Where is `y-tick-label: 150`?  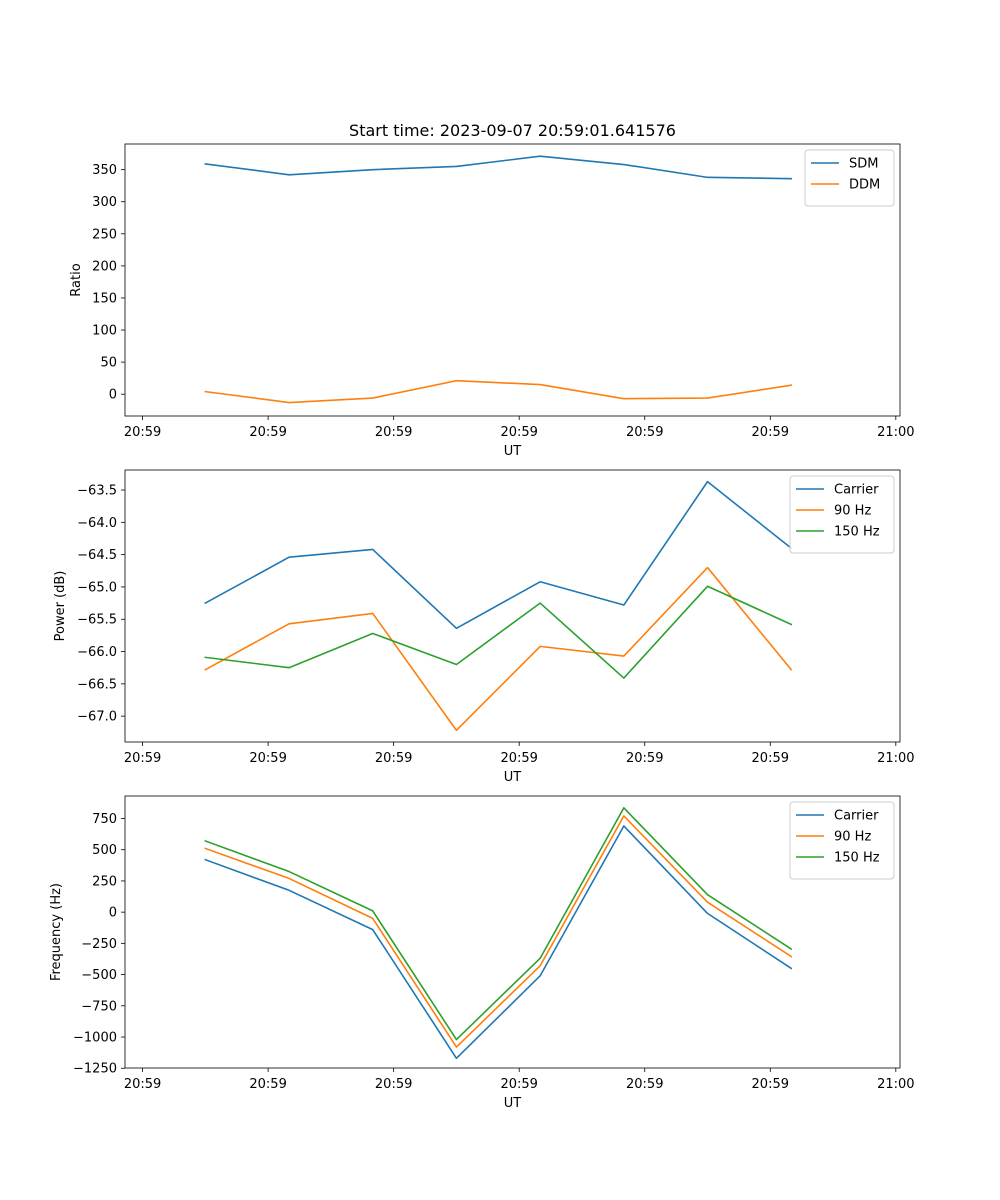 y-tick-label: 150 is located at coordinates (104, 298).